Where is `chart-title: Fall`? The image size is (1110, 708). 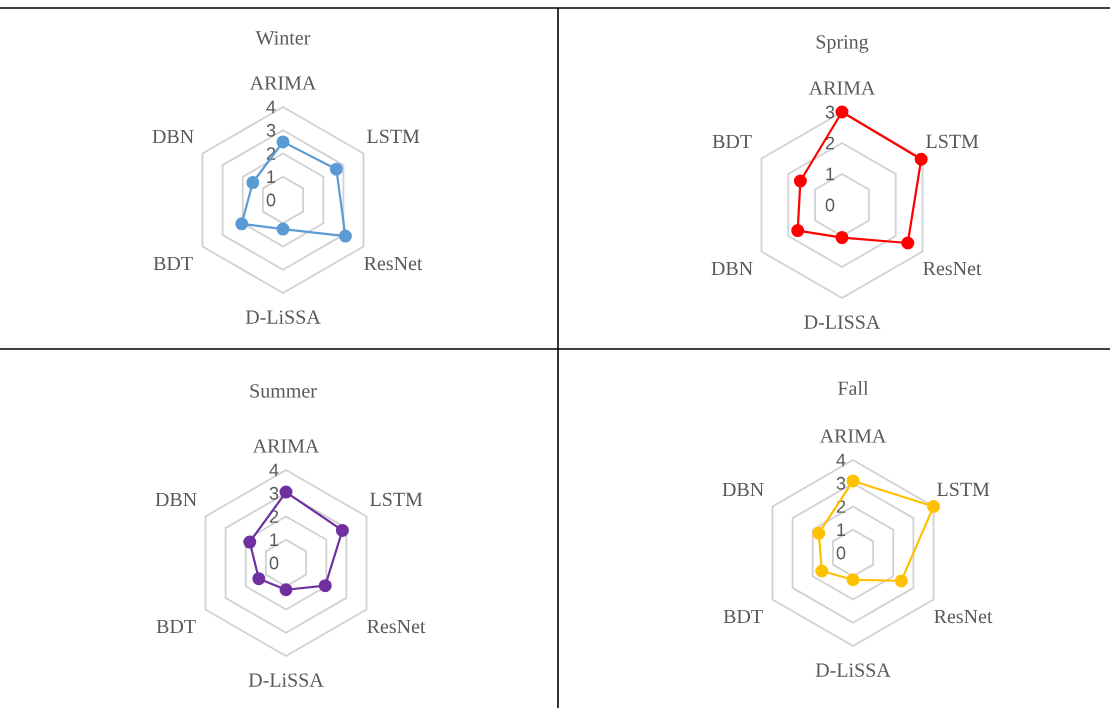 chart-title: Fall is located at coordinates (853, 388).